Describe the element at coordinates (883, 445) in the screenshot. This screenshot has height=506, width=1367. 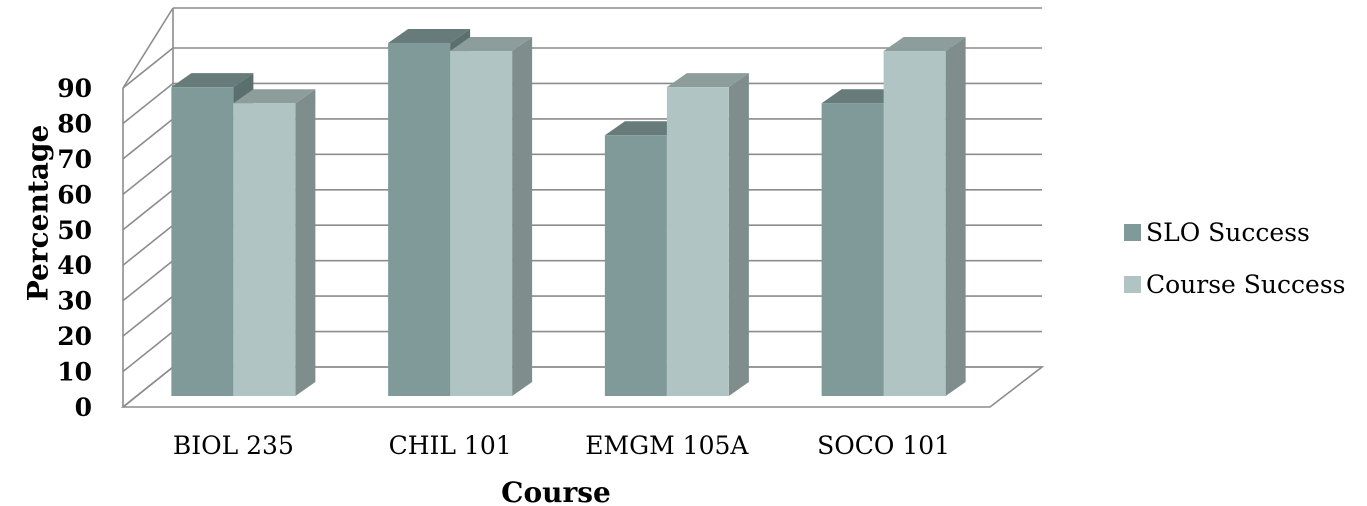
I see `x-tick-label: SOCO 101` at that location.